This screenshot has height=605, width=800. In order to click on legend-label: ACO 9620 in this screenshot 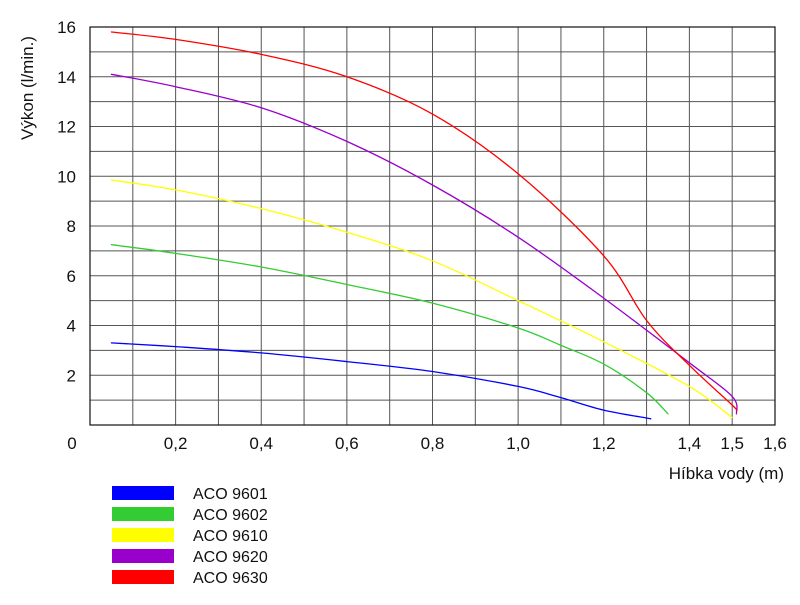, I will do `click(230, 557)`.